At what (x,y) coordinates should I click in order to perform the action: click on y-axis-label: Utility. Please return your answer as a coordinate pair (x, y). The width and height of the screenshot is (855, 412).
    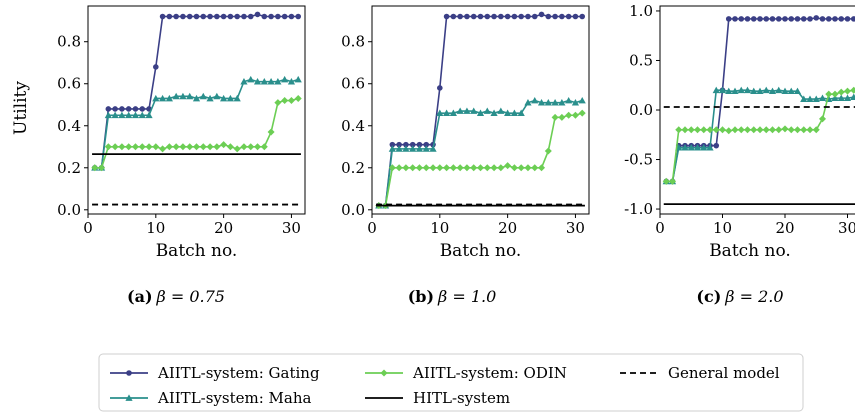
    Looking at the image, I should click on (21, 108).